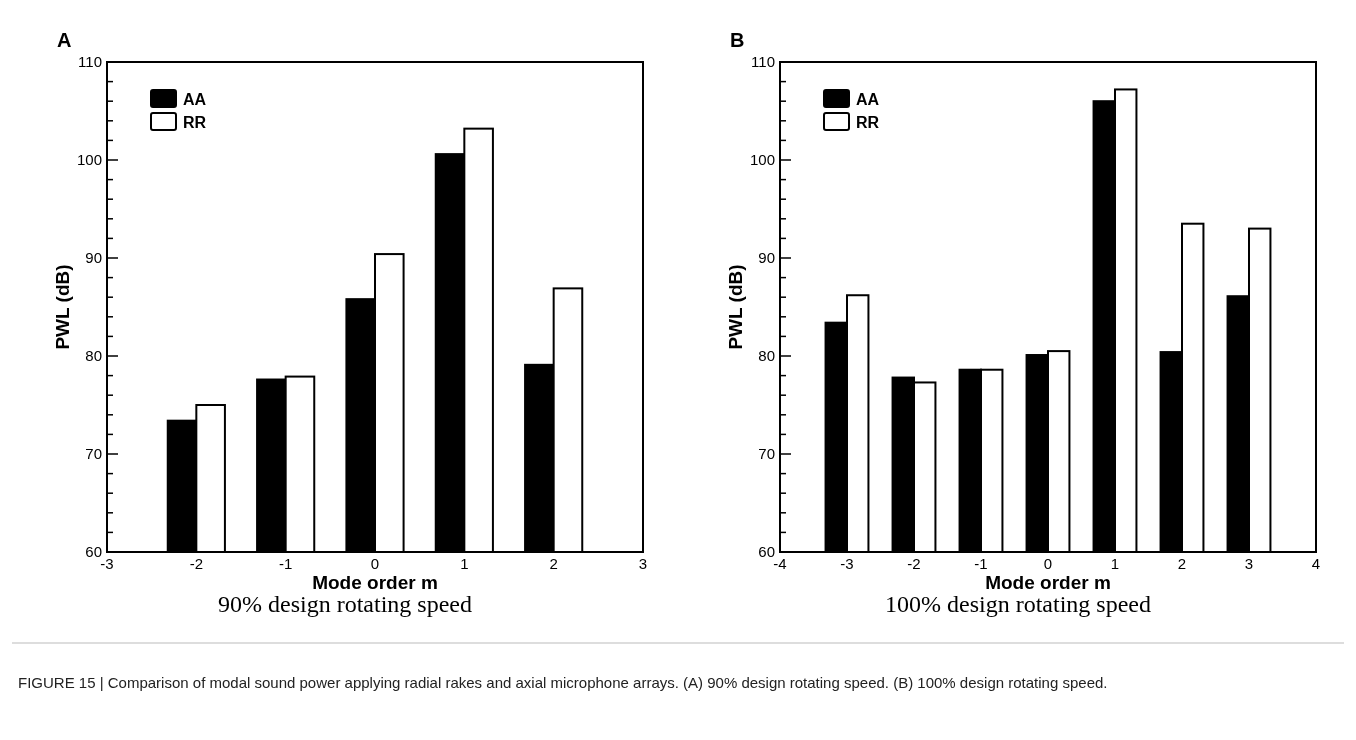 This screenshot has height=740, width=1356. Describe the element at coordinates (563, 682) in the screenshot. I see `caption: FIGURE 15 | Comparison of modal sound power applying radial rakes and axial microphone arrays. (A) 90% design rotating speed. (B) 100% design rotating speed.` at that location.